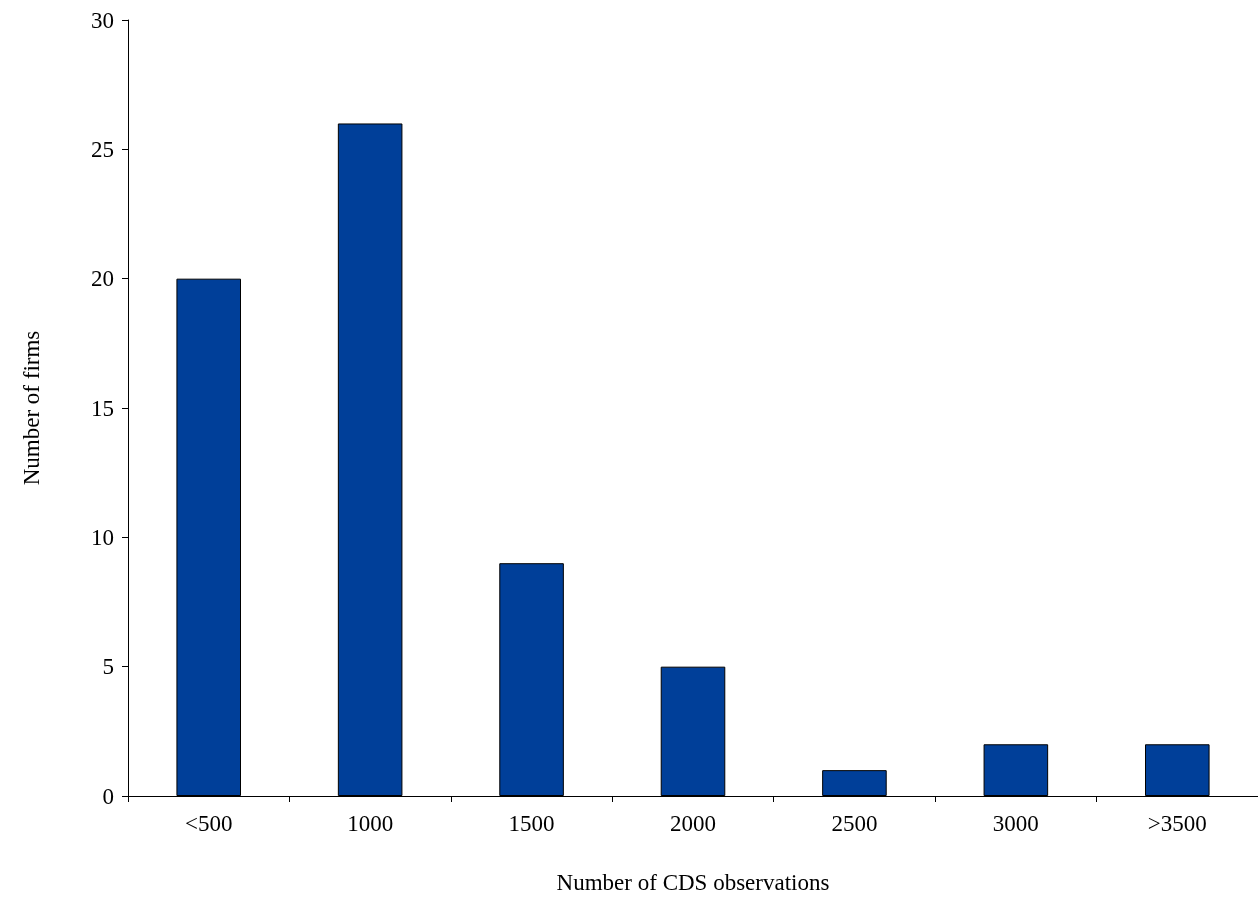 This screenshot has height=911, width=1258. Describe the element at coordinates (102, 537) in the screenshot. I see `y-tick-label: 10` at that location.